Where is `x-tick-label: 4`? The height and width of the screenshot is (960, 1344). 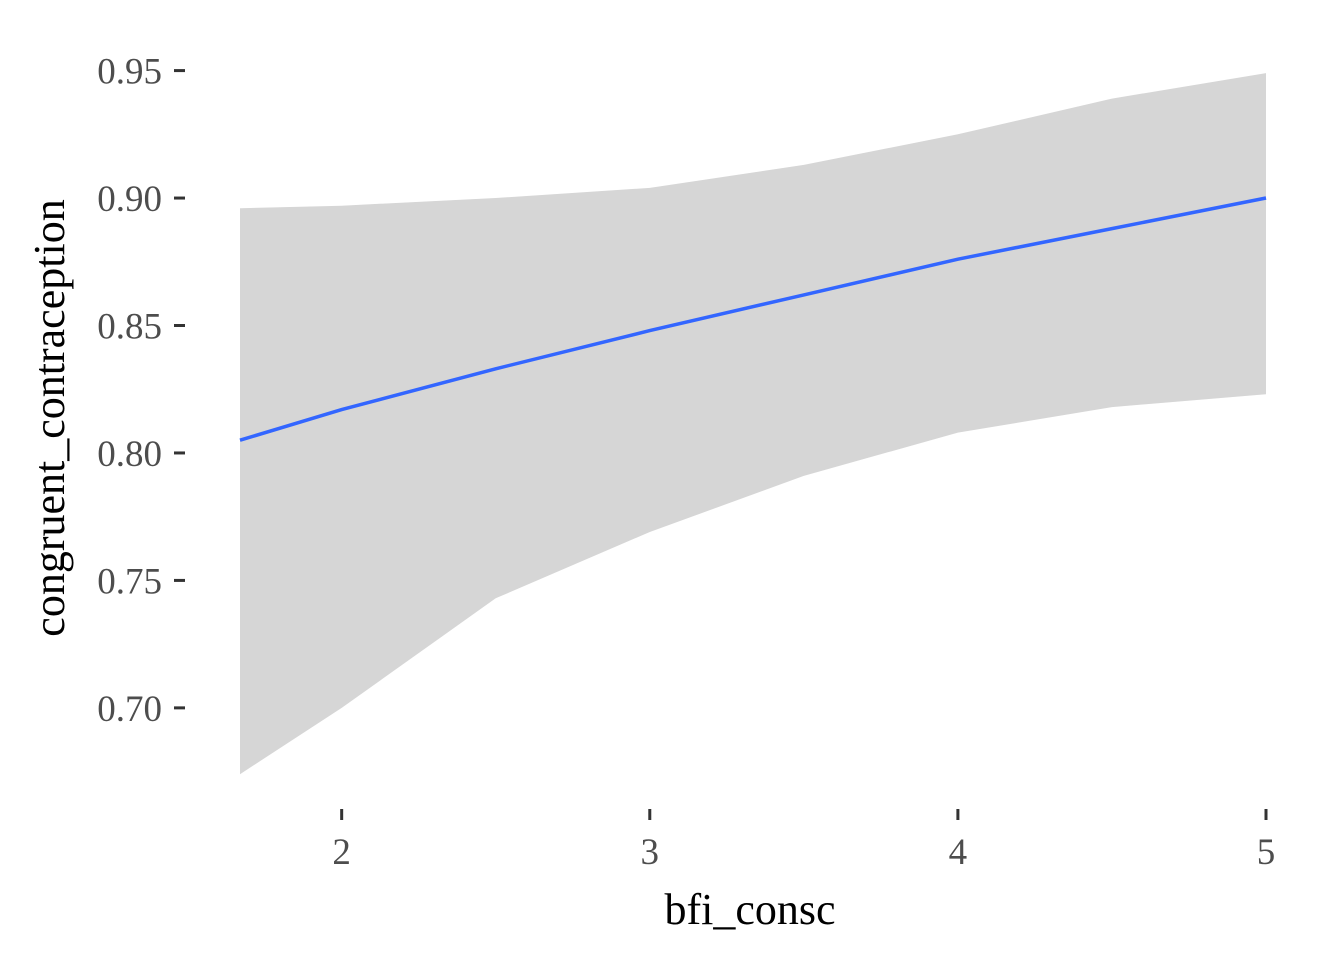 x-tick-label: 4 is located at coordinates (958, 852).